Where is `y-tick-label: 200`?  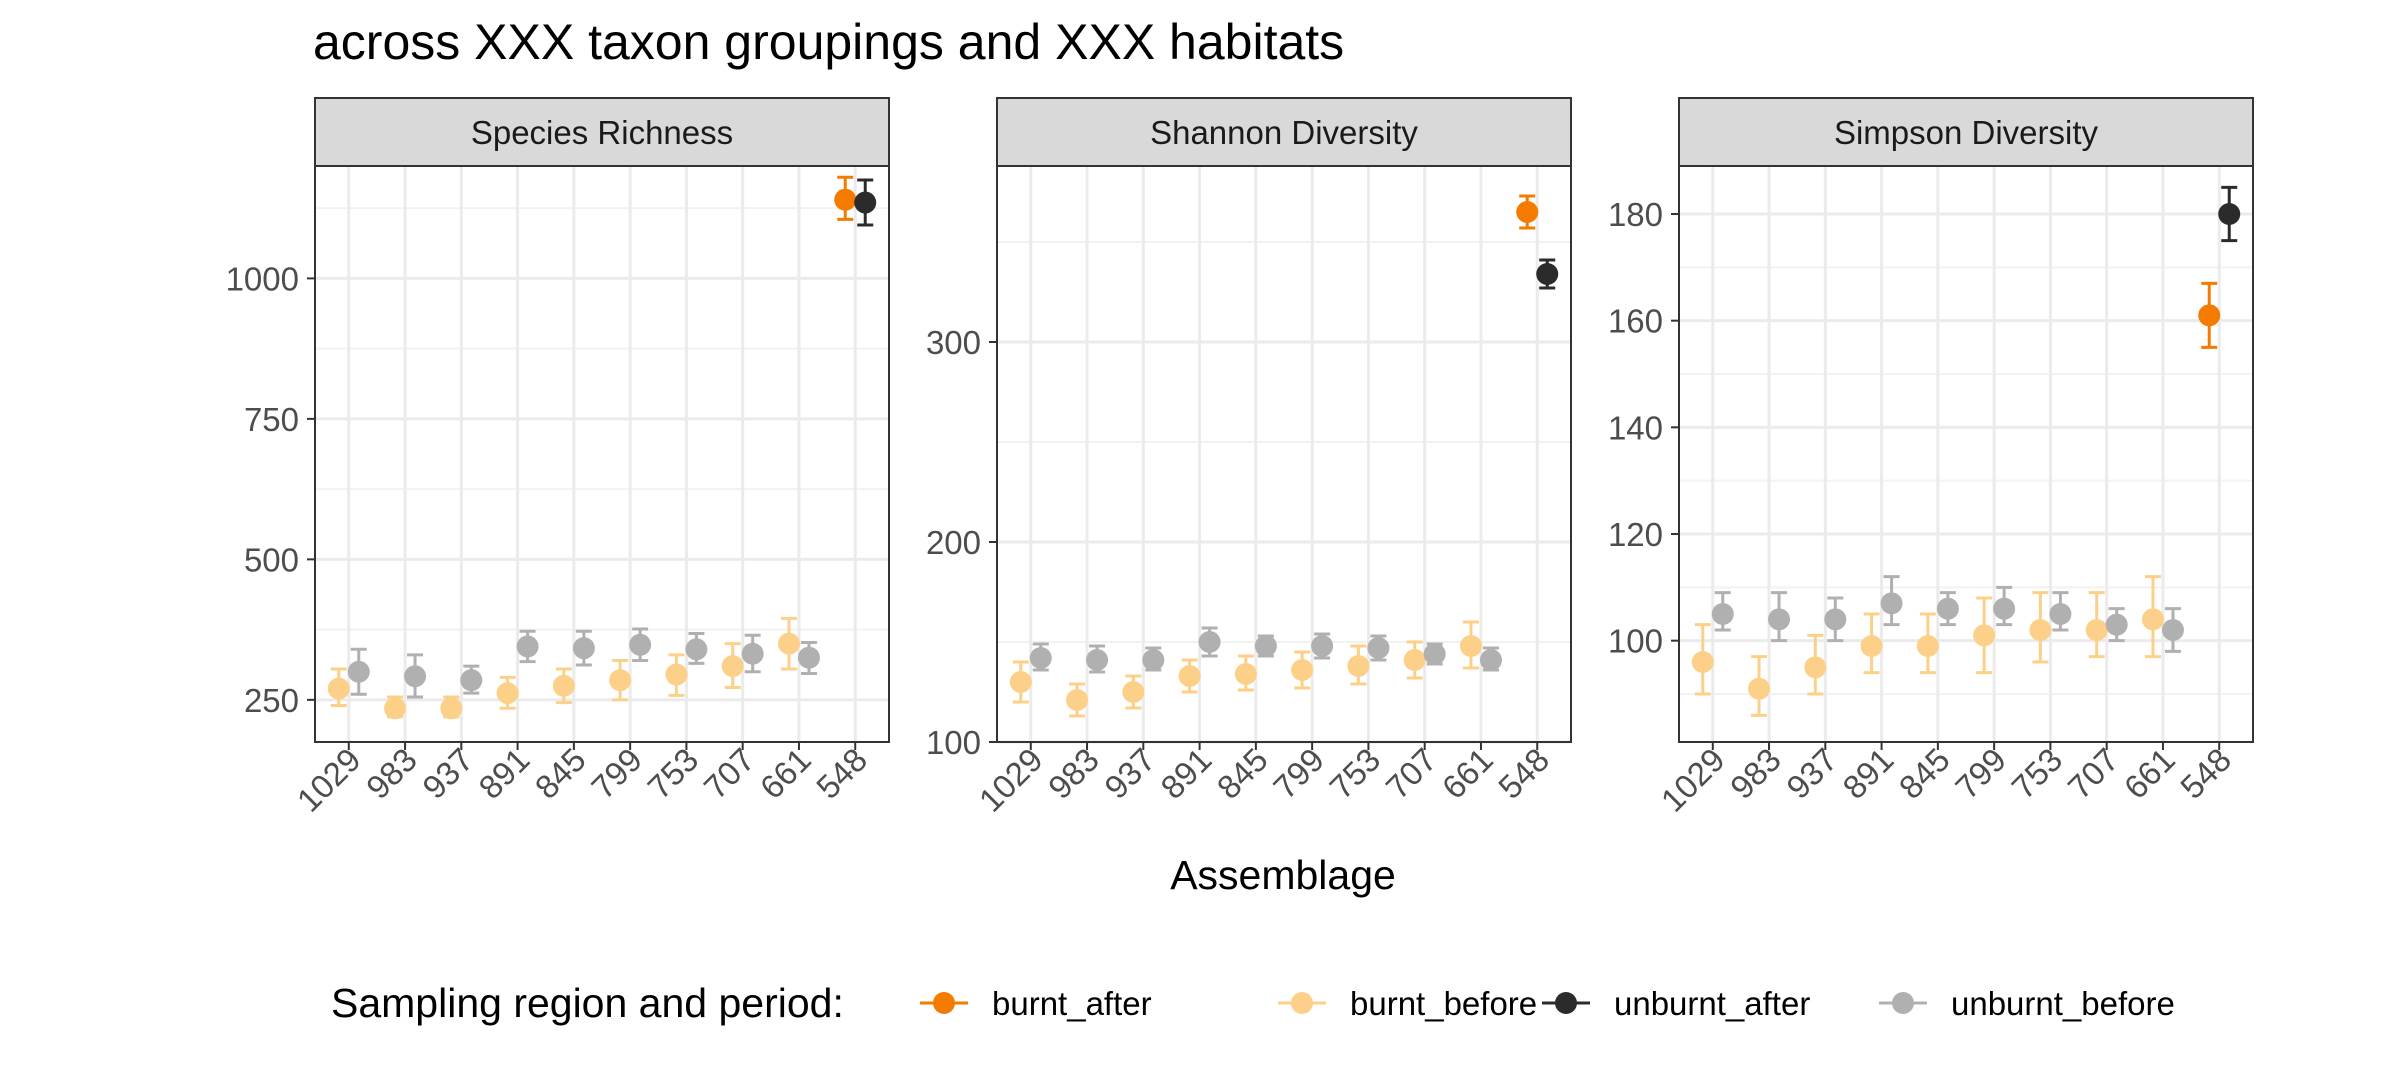
y-tick-label: 200 is located at coordinates (953, 542).